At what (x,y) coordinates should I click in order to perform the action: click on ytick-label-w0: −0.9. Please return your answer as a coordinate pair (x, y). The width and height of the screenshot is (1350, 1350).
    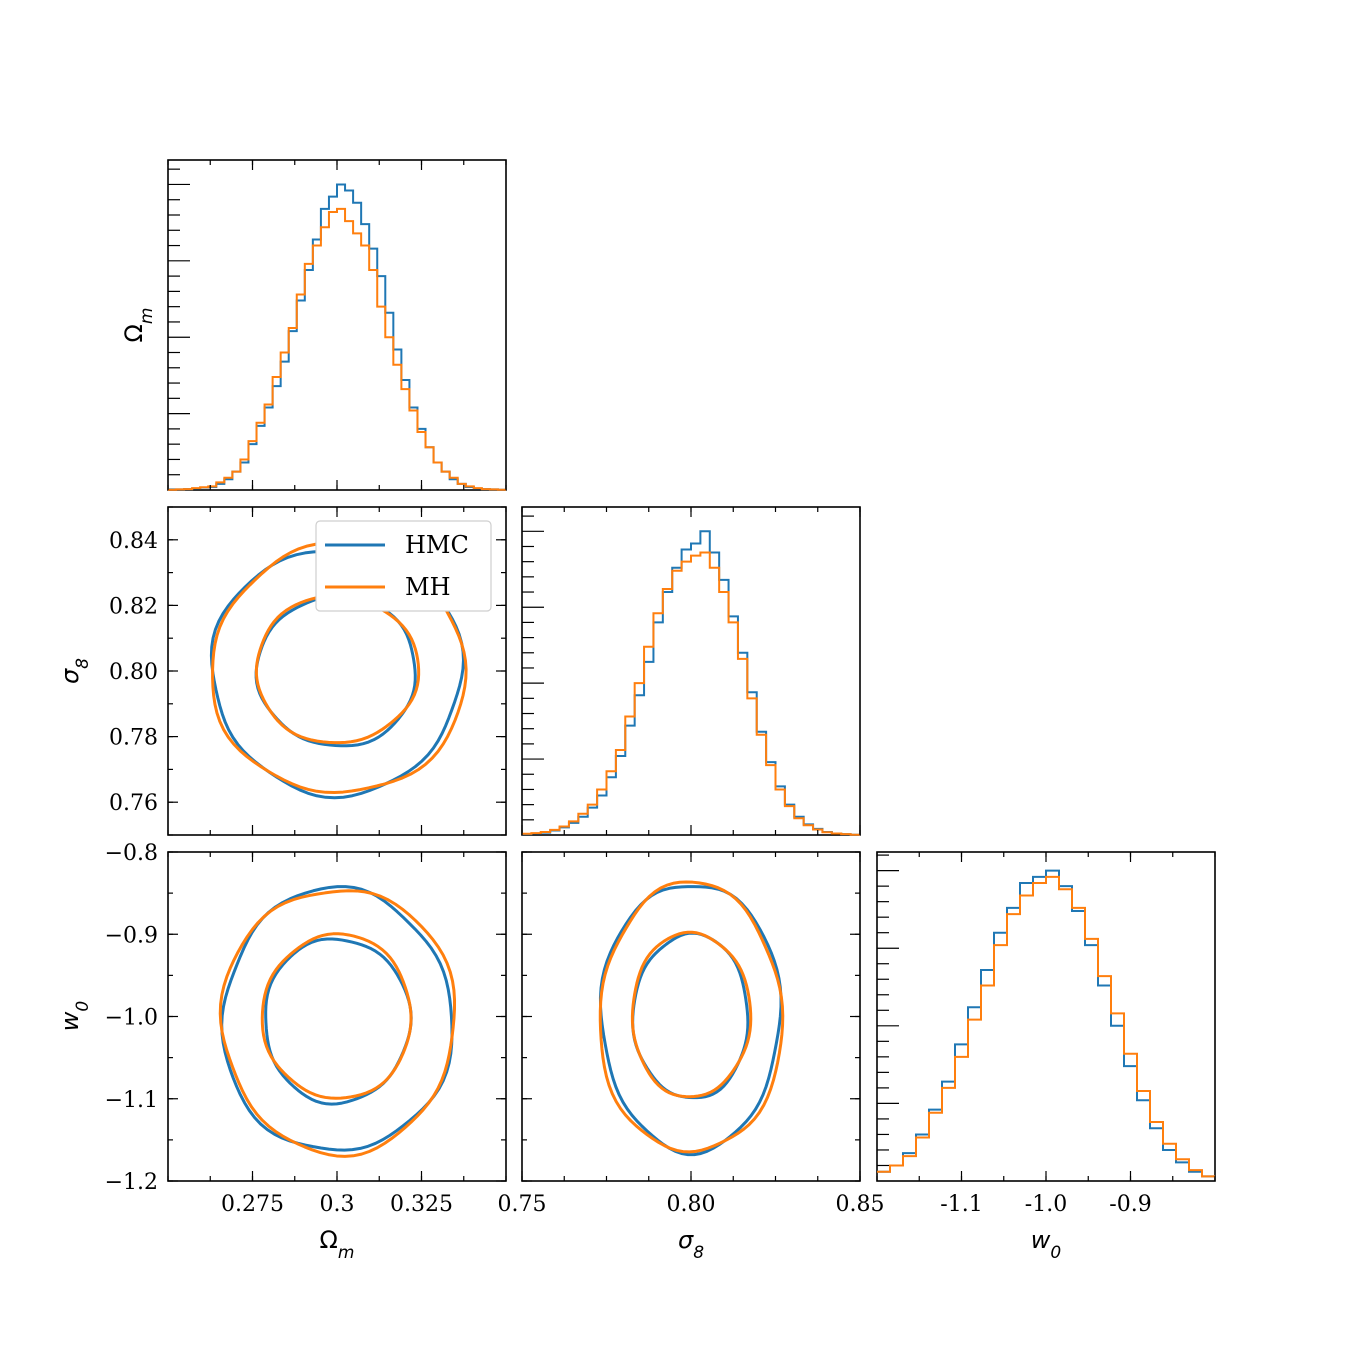
    Looking at the image, I should click on (131, 935).